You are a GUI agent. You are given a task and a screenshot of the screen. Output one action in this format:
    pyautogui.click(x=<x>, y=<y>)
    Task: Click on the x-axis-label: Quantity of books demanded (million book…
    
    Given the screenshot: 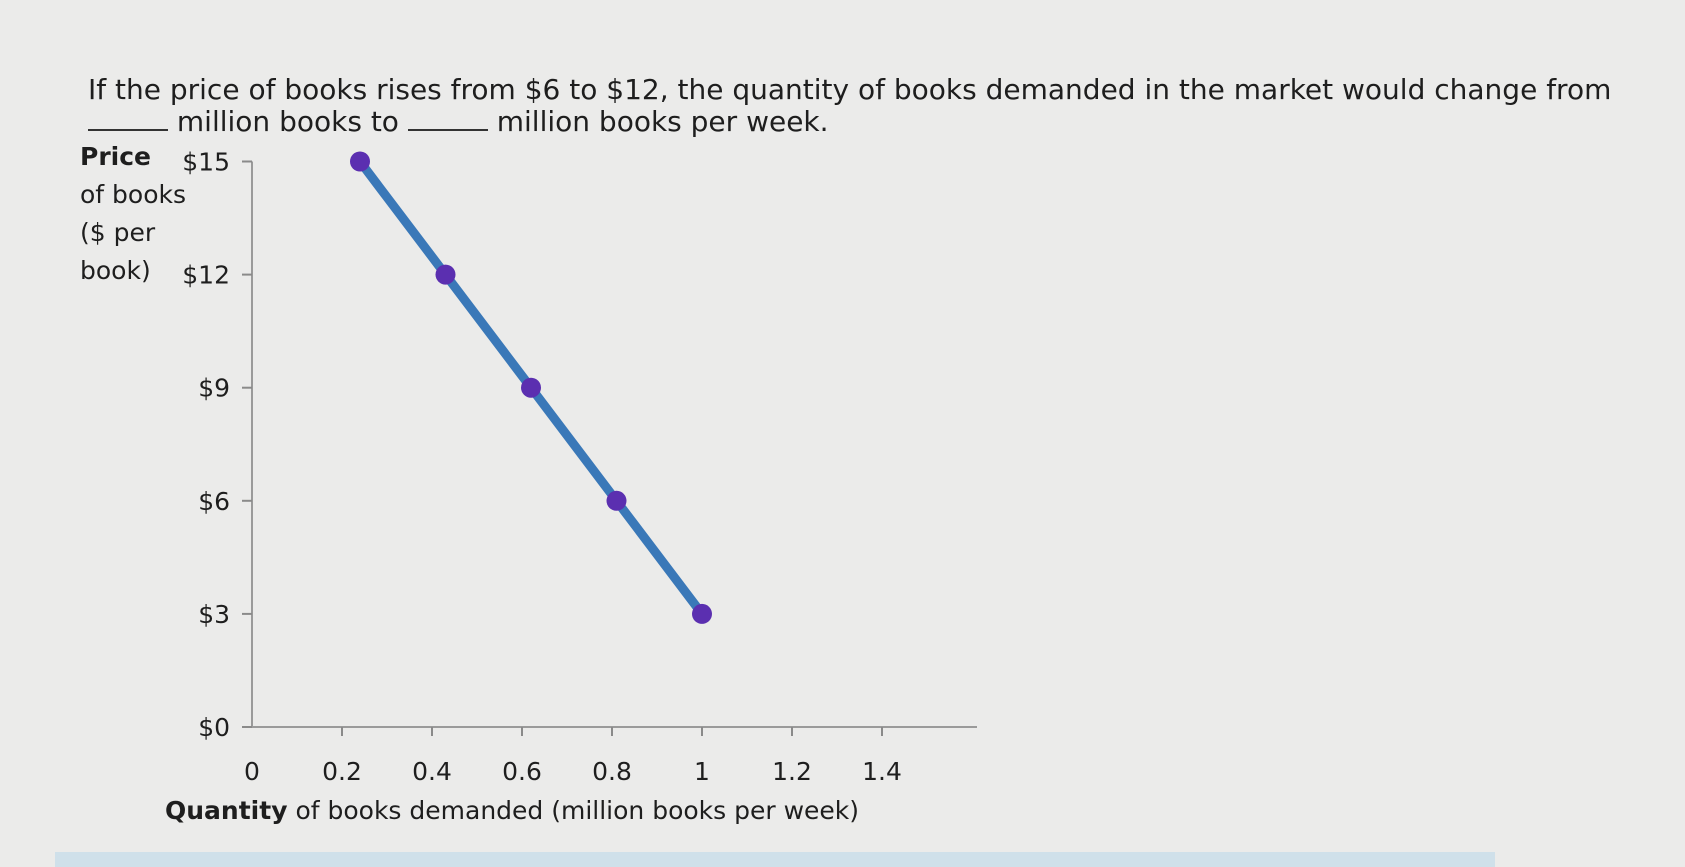 What is the action you would take?
    pyautogui.click(x=512, y=810)
    